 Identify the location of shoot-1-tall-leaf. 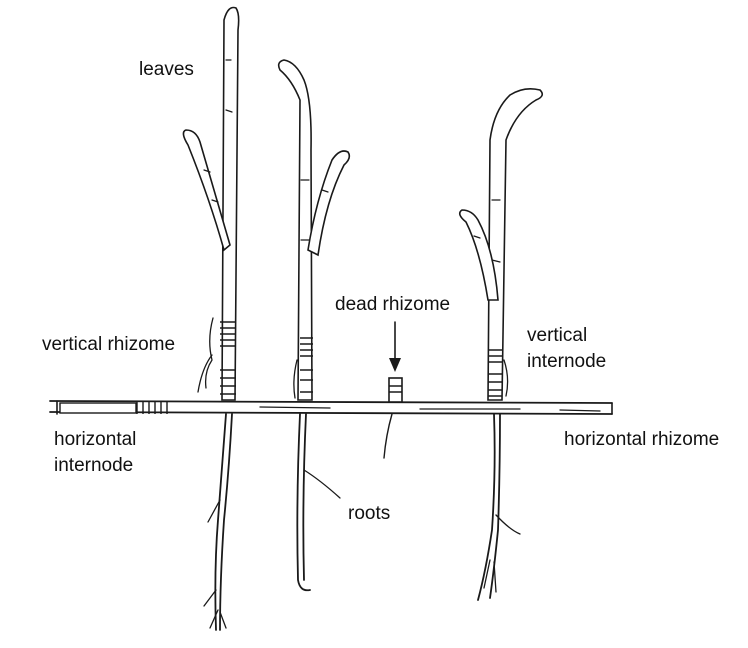
(230, 203).